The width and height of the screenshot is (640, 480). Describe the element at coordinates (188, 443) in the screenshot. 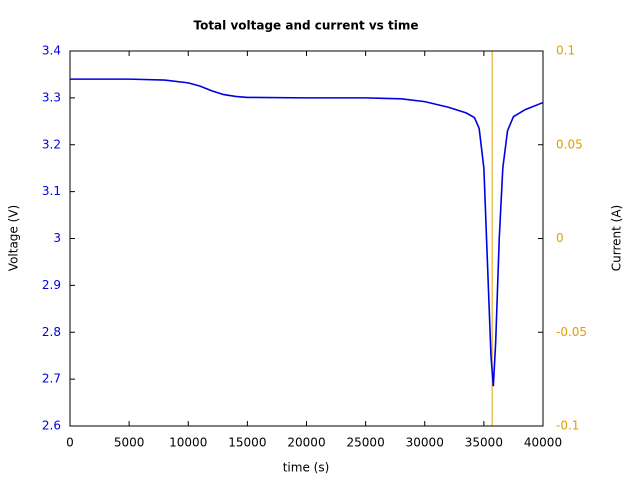

I see `x-tick-label: 10000` at that location.